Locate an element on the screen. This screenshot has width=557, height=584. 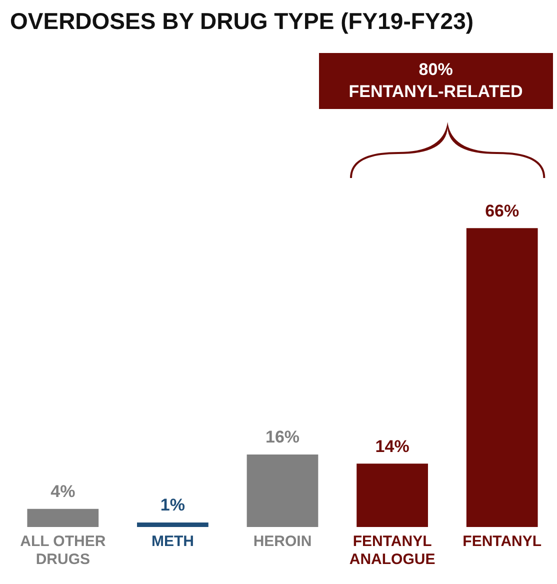
x-tick-label: HEROIN is located at coordinates (282, 541).